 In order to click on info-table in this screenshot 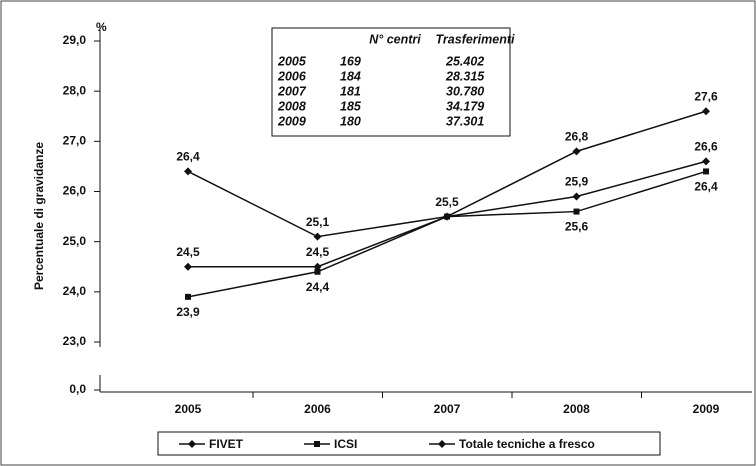, I will do `click(391, 82)`.